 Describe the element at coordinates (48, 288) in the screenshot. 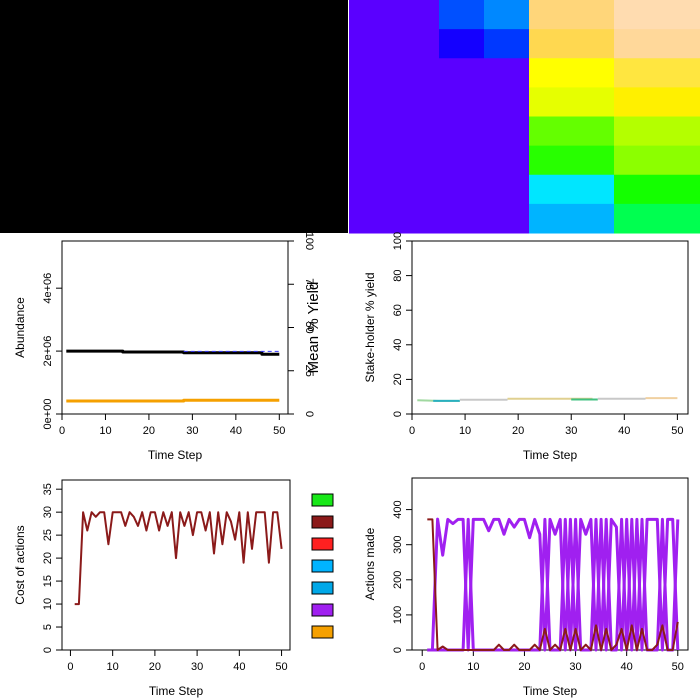

I see `y-tick-label: 4e+06` at that location.